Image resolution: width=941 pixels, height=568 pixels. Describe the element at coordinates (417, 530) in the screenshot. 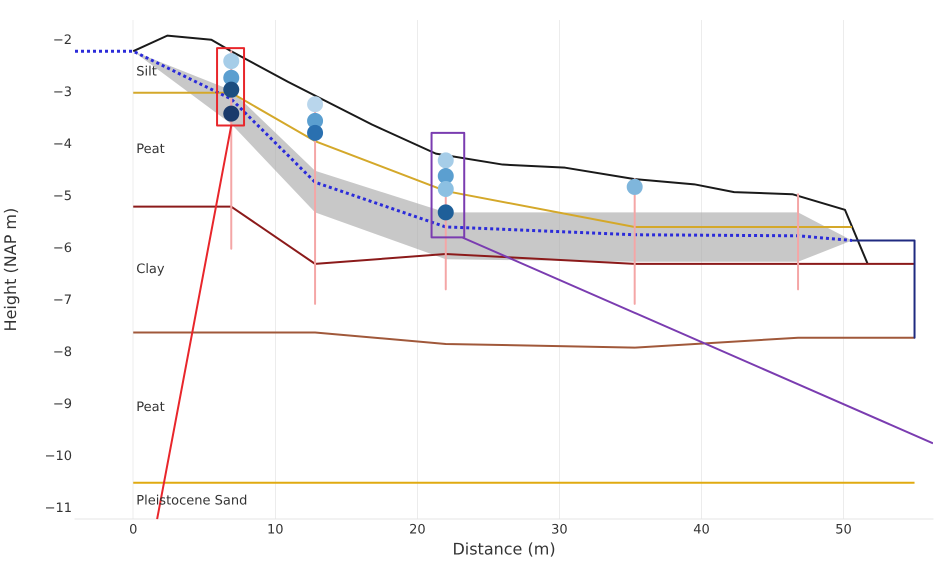

I see `x-tick-label: 20` at that location.